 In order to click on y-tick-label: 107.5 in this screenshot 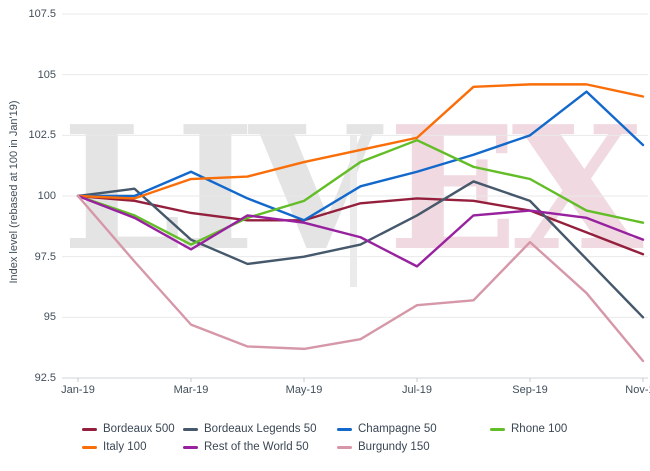, I will do `click(42, 14)`.